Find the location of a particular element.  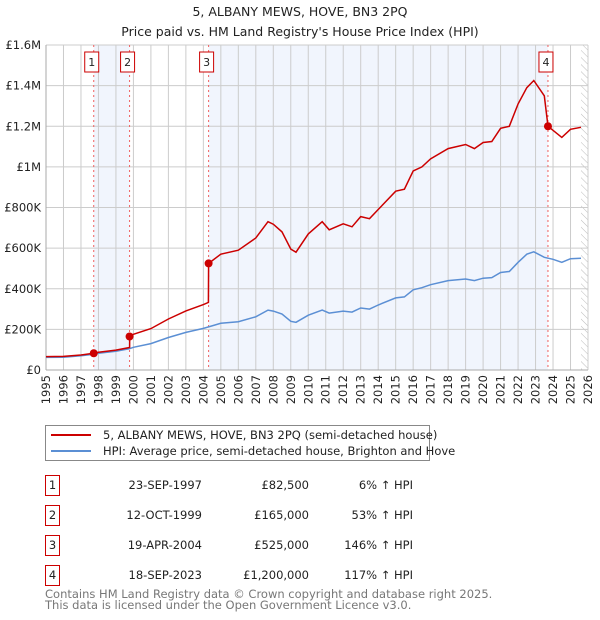

table-row: 3 19-APR-2004 £525,000 146% ↑ HPI is located at coordinates (229, 546).